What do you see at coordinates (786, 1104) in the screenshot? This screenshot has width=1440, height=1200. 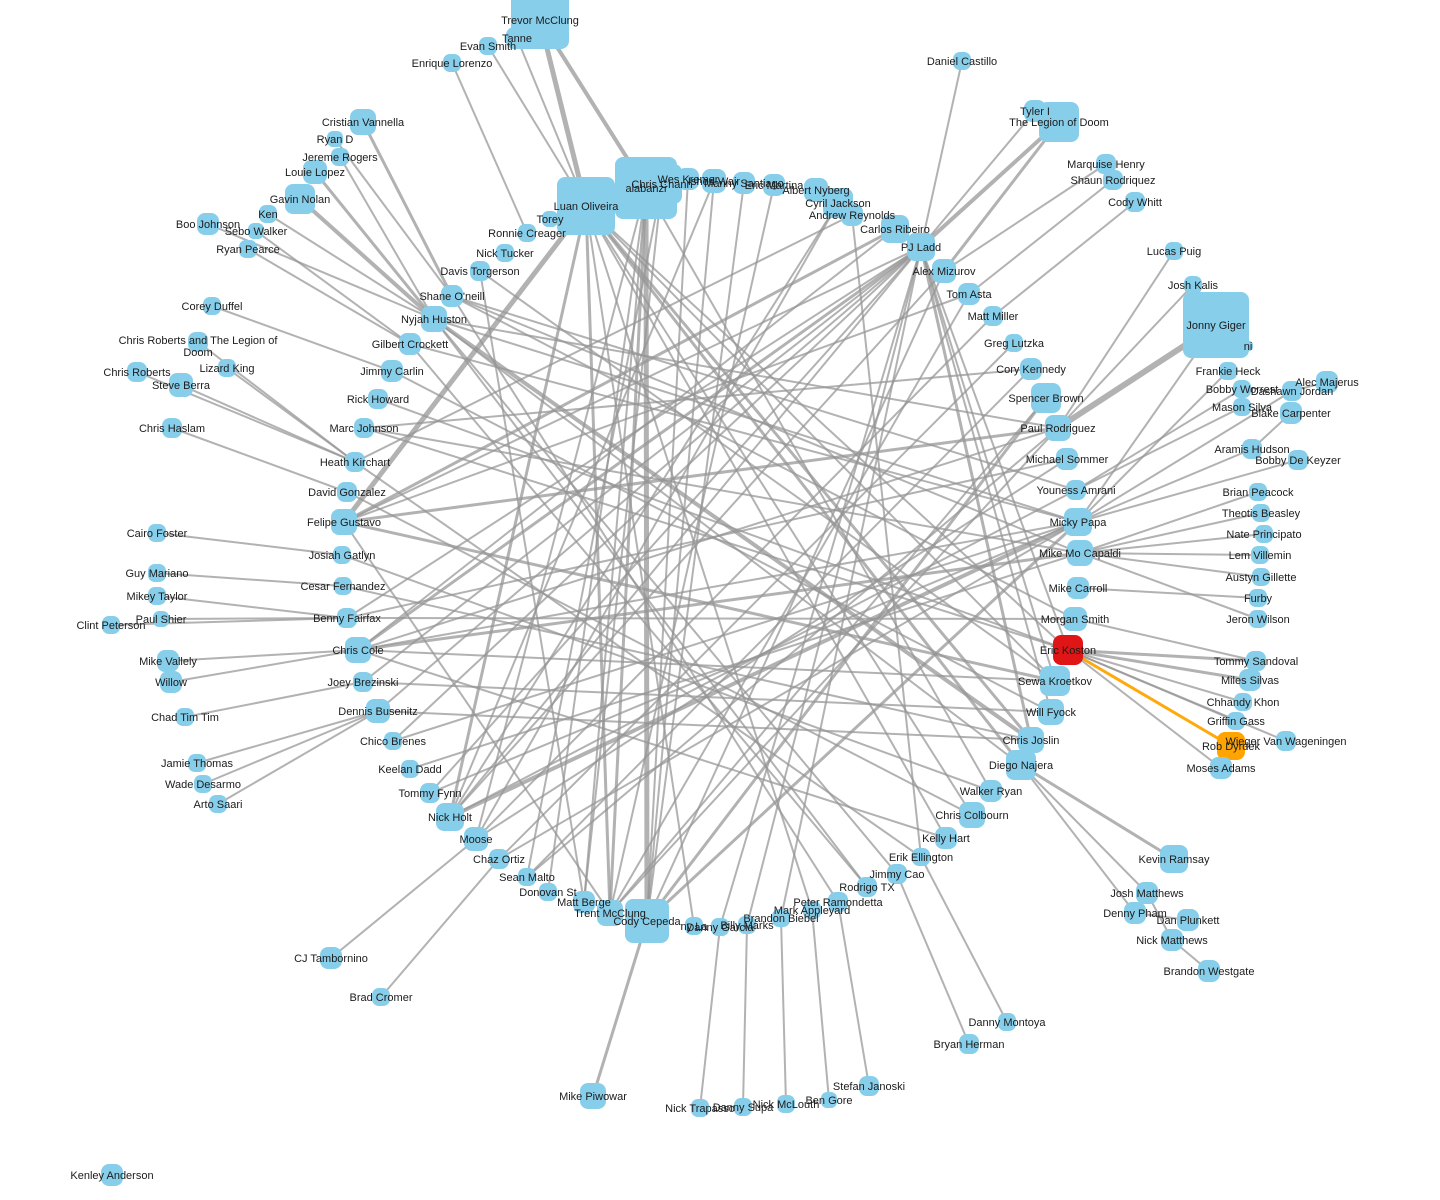 I see `node-nick-mclouth` at bounding box center [786, 1104].